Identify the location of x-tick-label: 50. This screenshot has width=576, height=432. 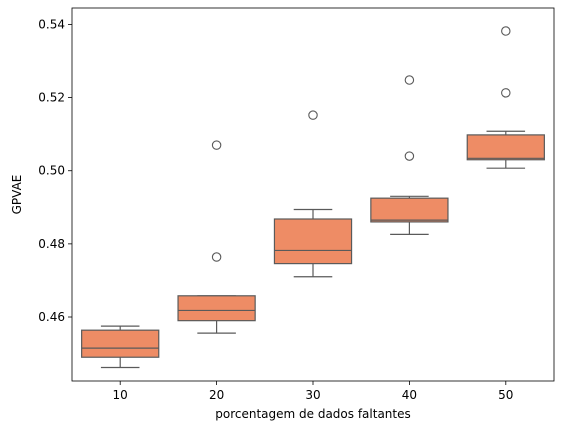
(505, 395).